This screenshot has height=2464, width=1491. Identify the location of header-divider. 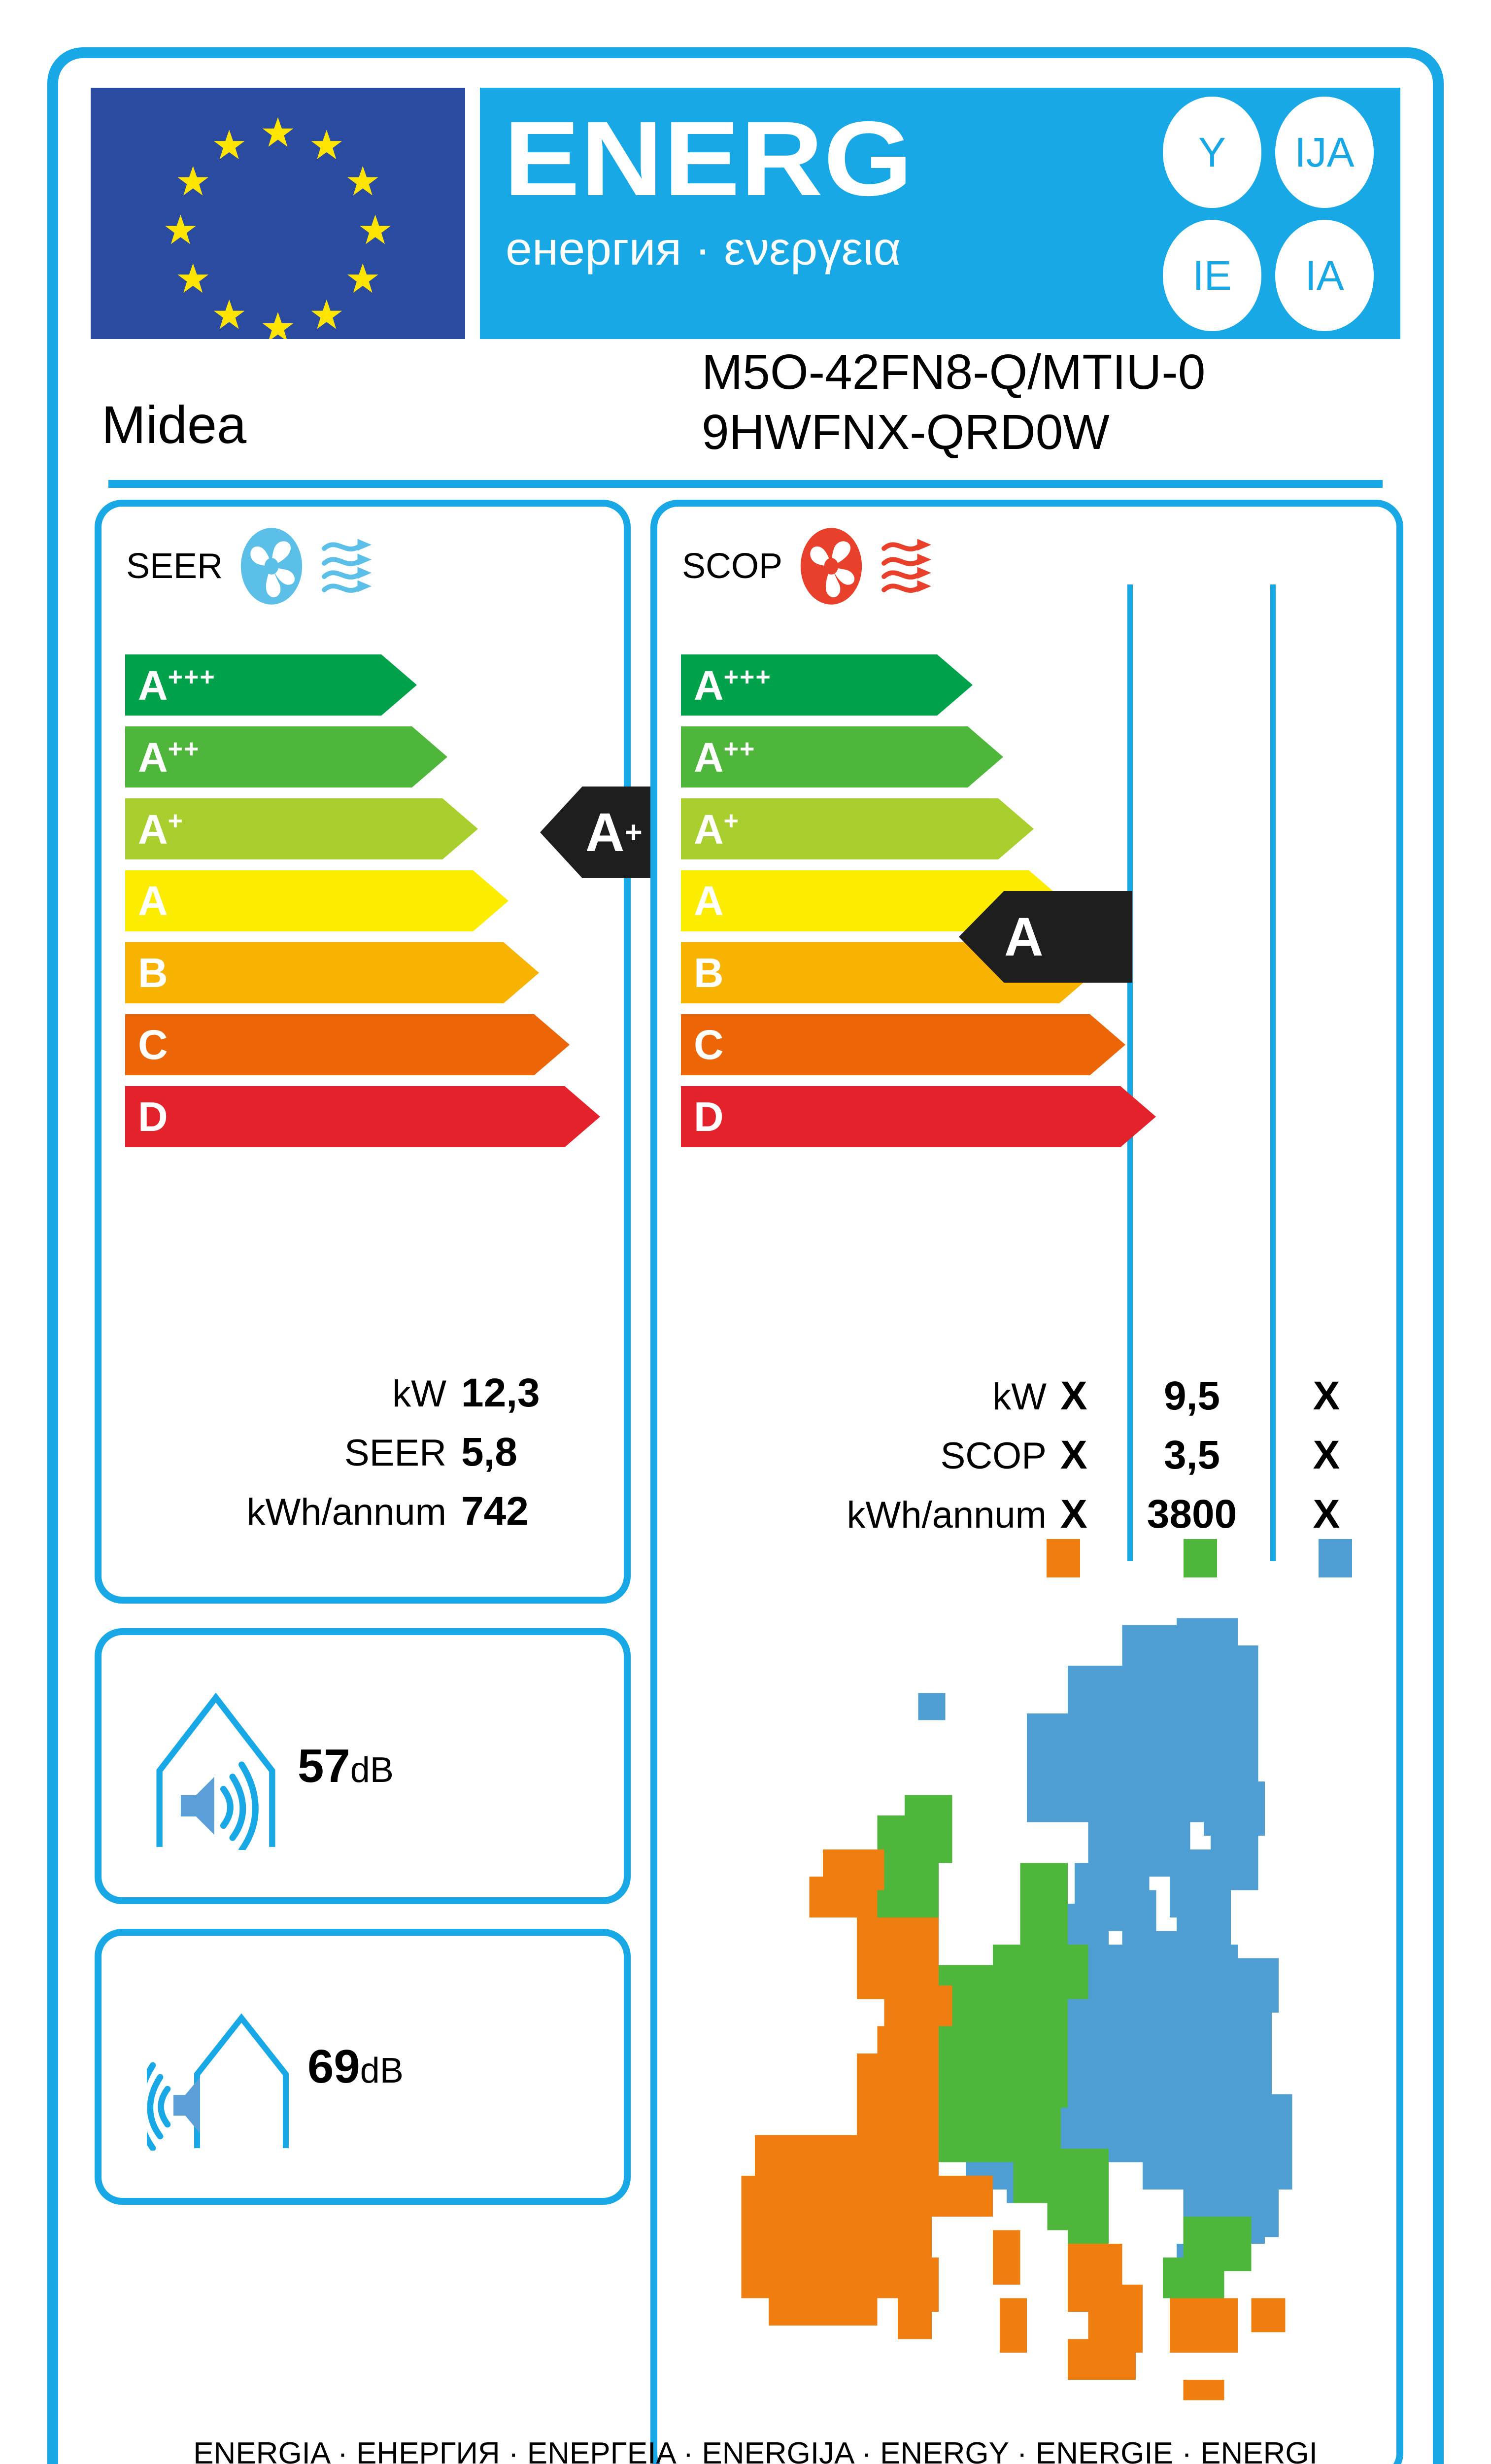
(745, 484).